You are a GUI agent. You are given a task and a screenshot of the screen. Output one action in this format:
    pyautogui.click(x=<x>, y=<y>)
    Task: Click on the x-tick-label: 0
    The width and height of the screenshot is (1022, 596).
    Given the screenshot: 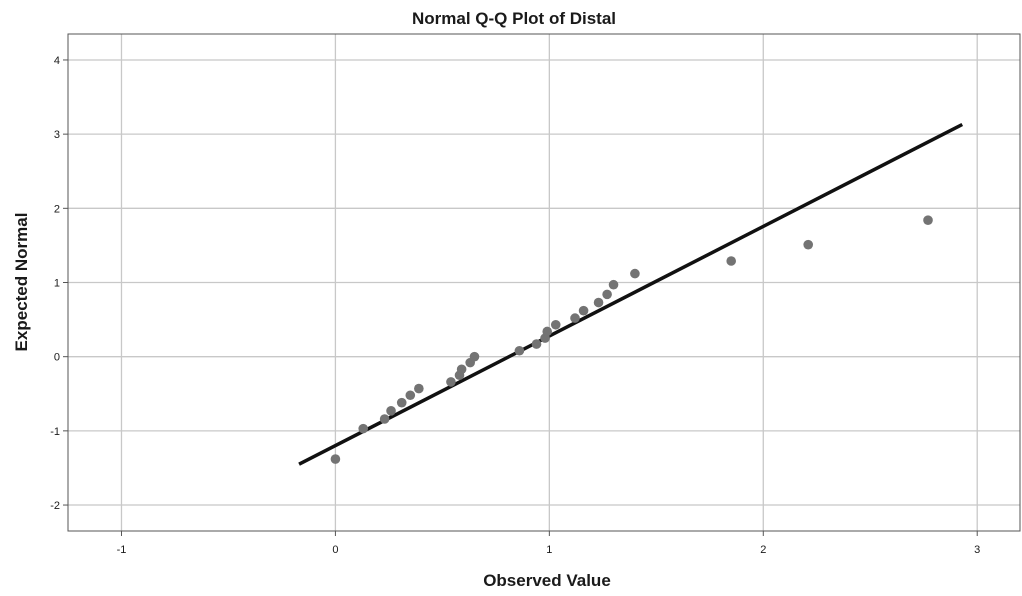 What is the action you would take?
    pyautogui.click(x=335, y=550)
    